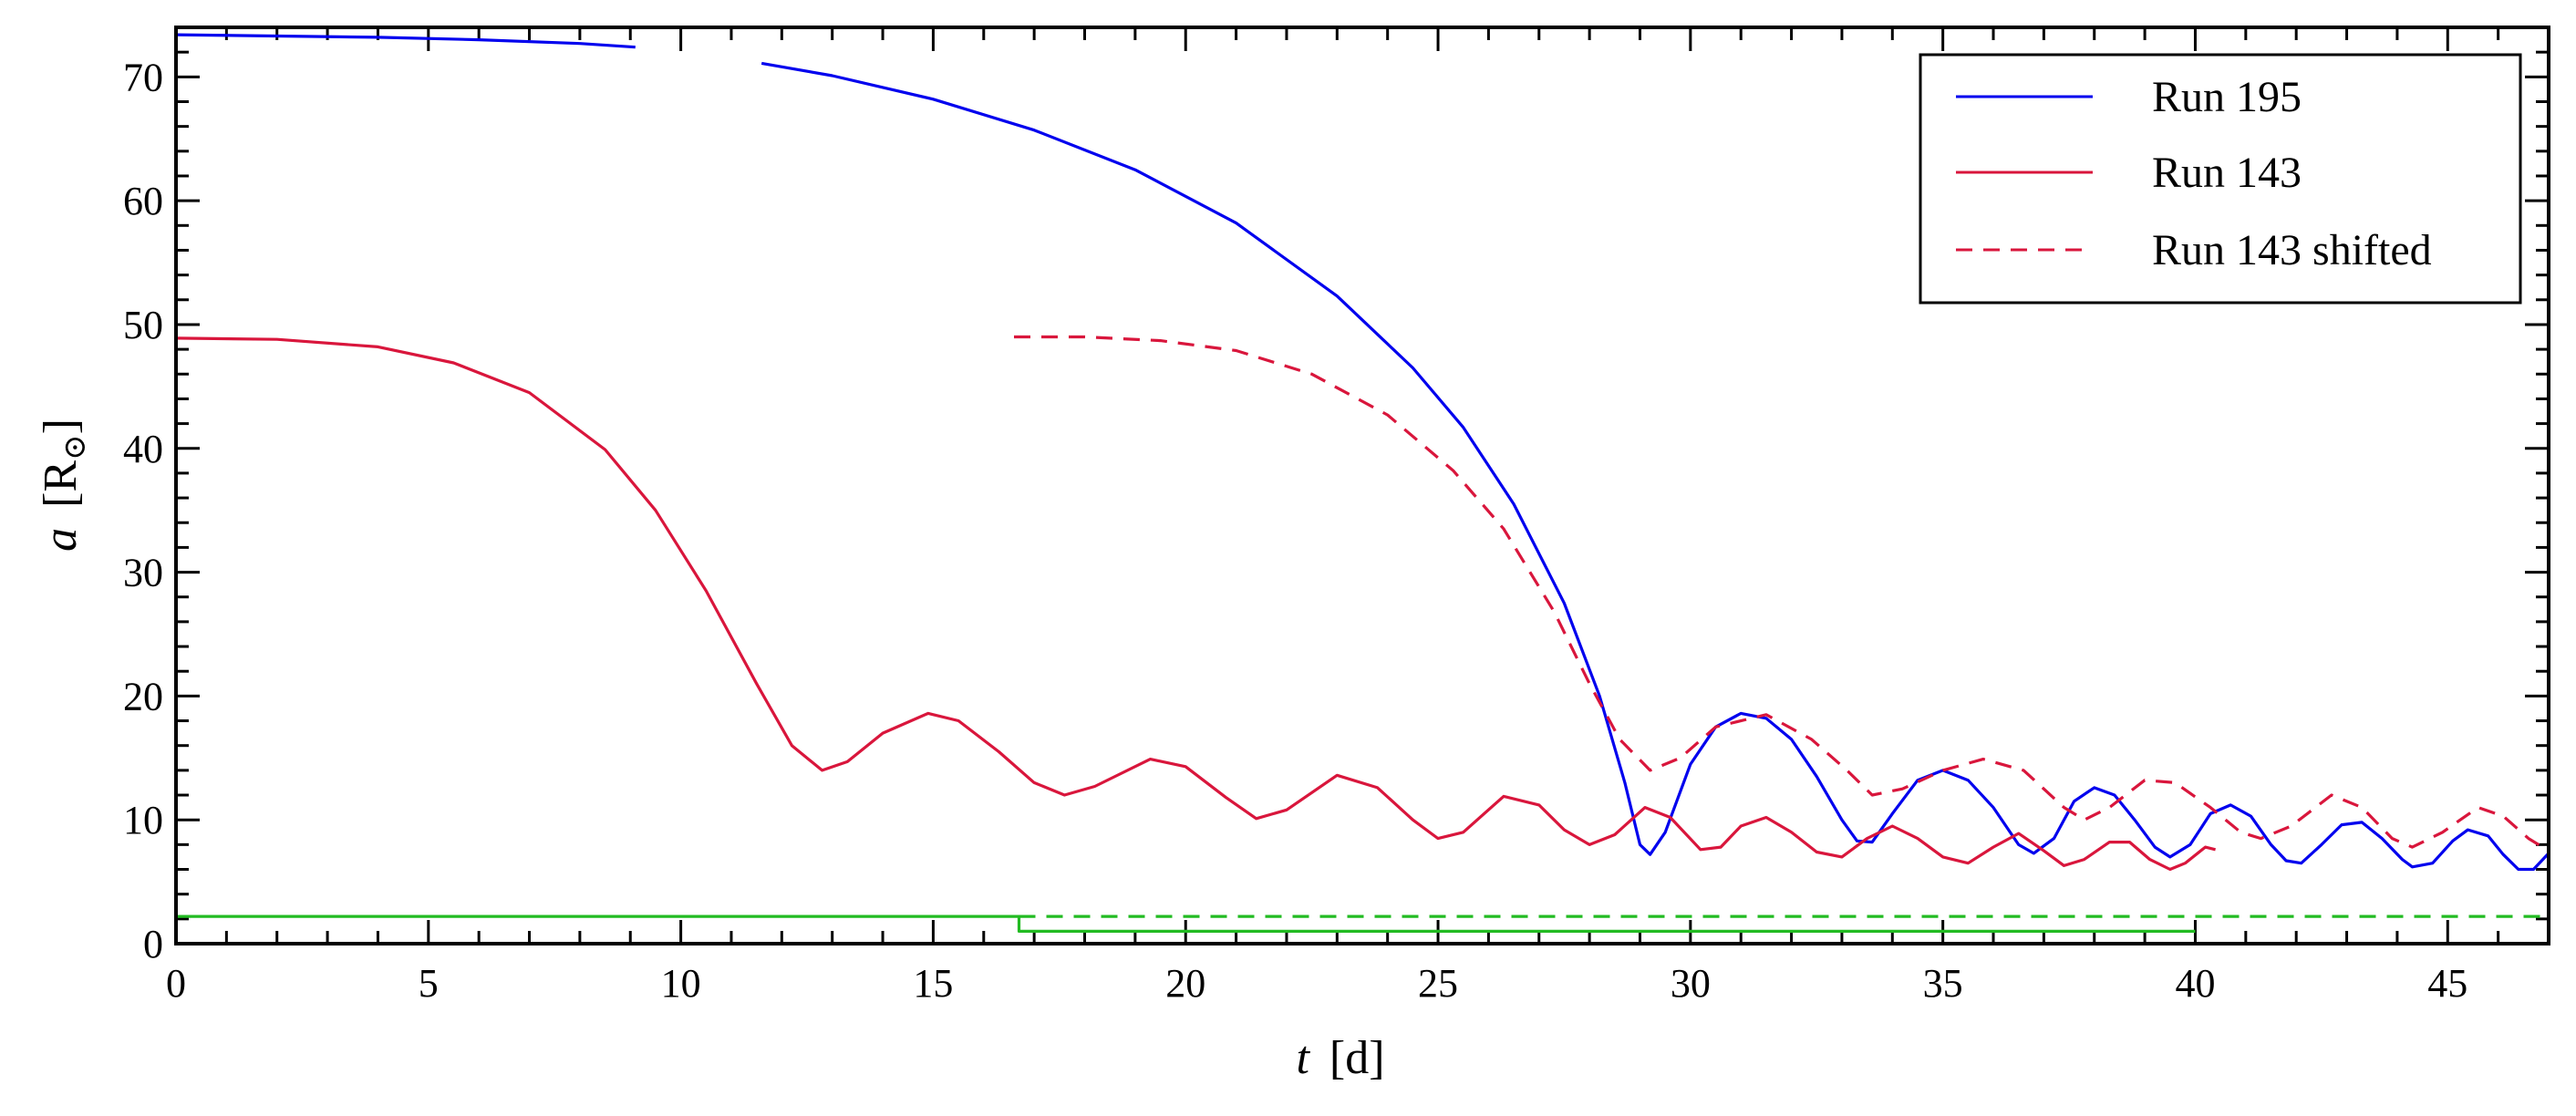 The image size is (2576, 1116). Describe the element at coordinates (429, 983) in the screenshot. I see `x-tick-label: 5` at that location.